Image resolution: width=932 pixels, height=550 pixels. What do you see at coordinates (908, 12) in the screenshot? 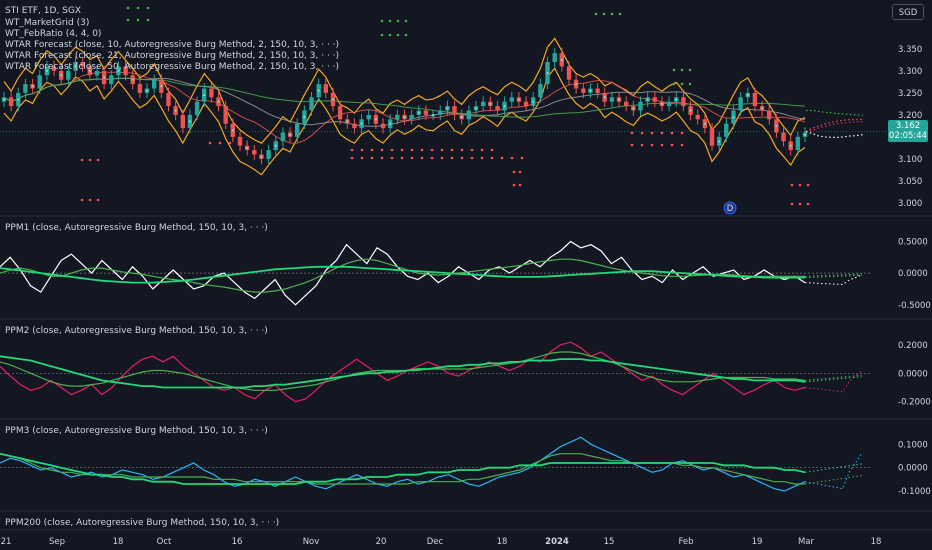
I see `currency-button: SGD` at bounding box center [908, 12].